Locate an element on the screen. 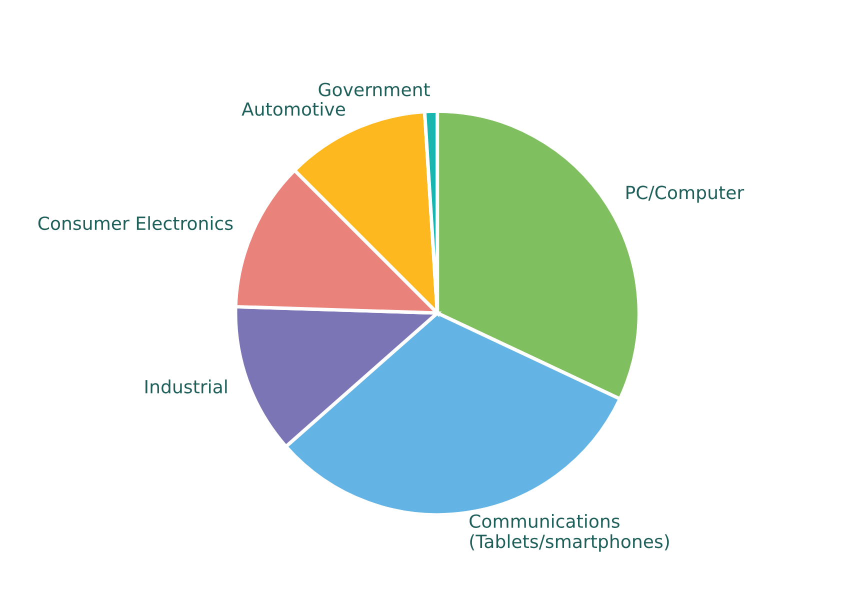 Image resolution: width=841 pixels, height=602 pixels. slice-label: Government is located at coordinates (374, 89).